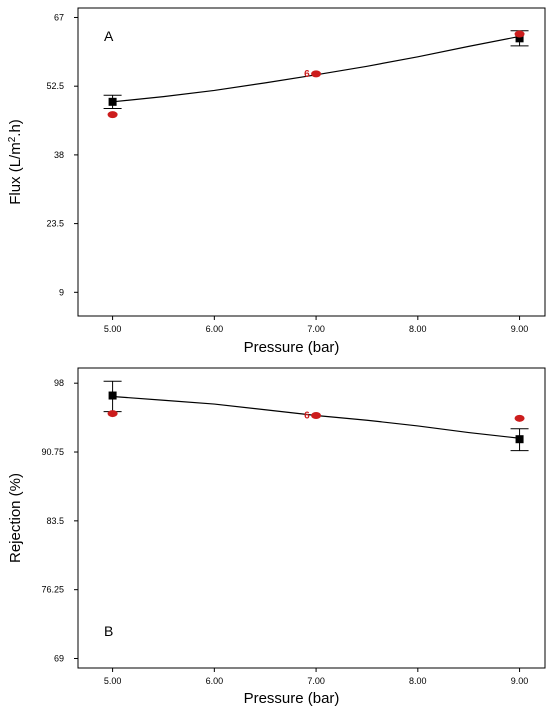 This screenshot has height=713, width=550. What do you see at coordinates (55, 224) in the screenshot?
I see `y-tick-label: 23.5` at bounding box center [55, 224].